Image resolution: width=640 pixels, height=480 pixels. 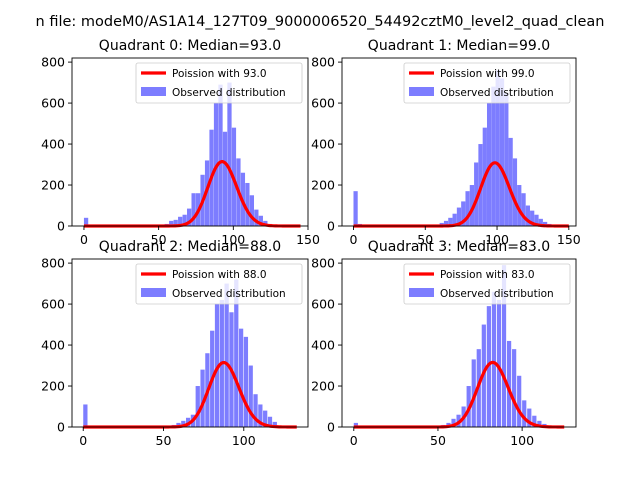 What do you see at coordinates (219, 74) in the screenshot?
I see `legend-poisson-label: Poission with 93.0` at bounding box center [219, 74].